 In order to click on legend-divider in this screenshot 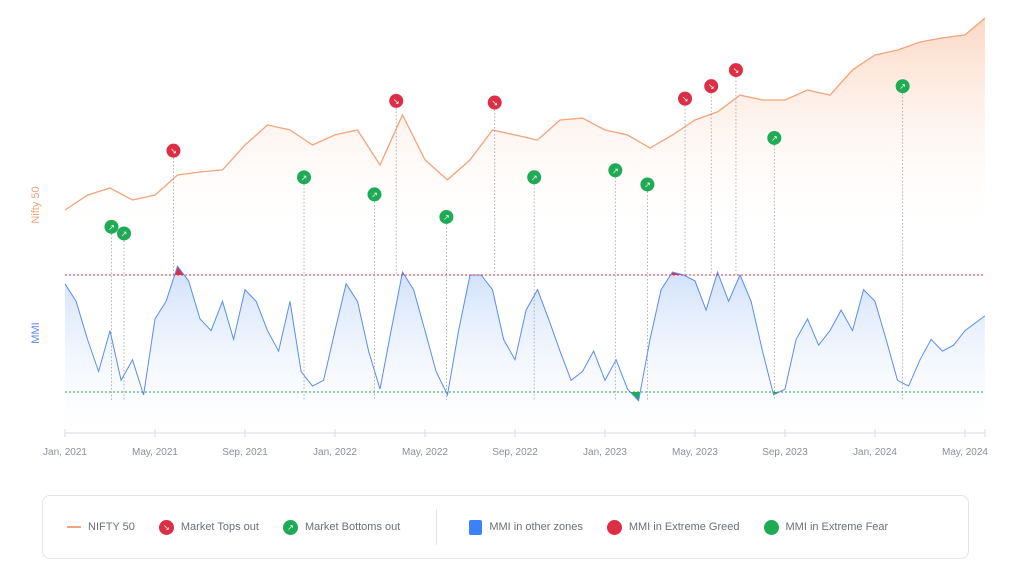, I will do `click(437, 527)`.